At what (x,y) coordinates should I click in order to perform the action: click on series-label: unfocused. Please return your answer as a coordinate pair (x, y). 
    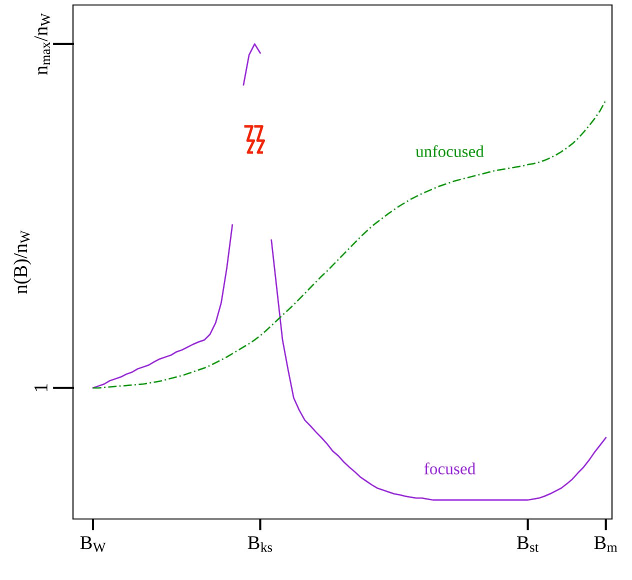
    Looking at the image, I should click on (450, 151).